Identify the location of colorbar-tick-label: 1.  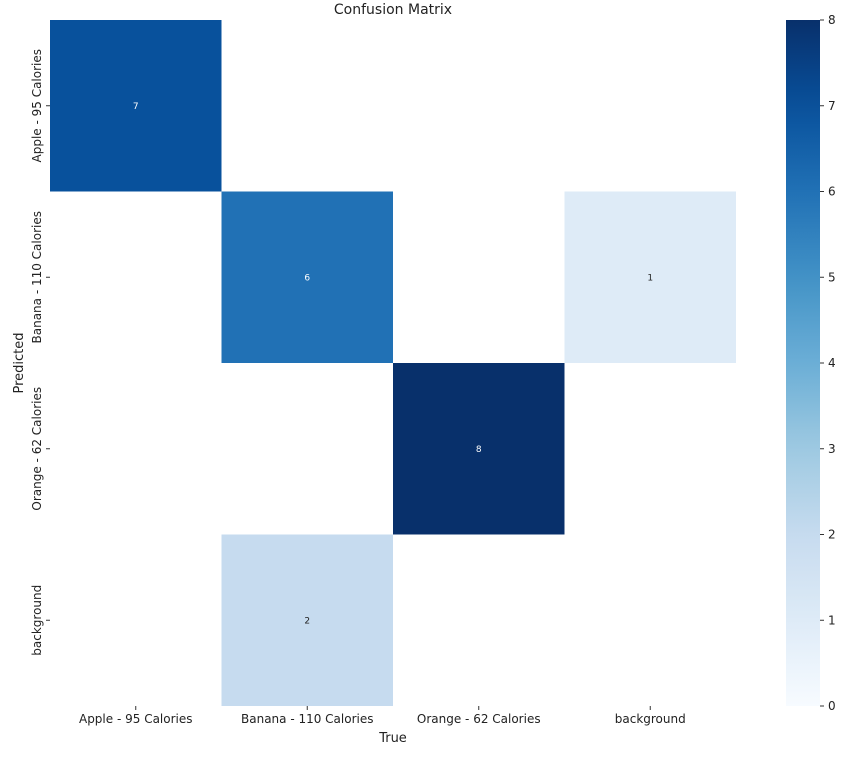
(832, 620).